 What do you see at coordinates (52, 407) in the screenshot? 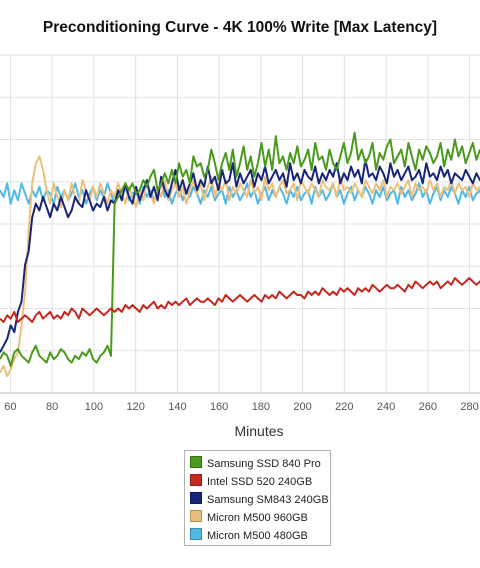
I see `x-tick-label: 80` at bounding box center [52, 407].